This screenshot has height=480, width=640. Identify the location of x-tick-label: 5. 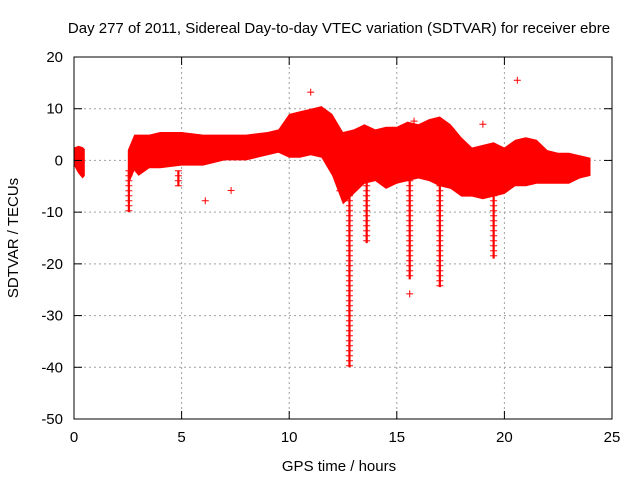
(181, 437).